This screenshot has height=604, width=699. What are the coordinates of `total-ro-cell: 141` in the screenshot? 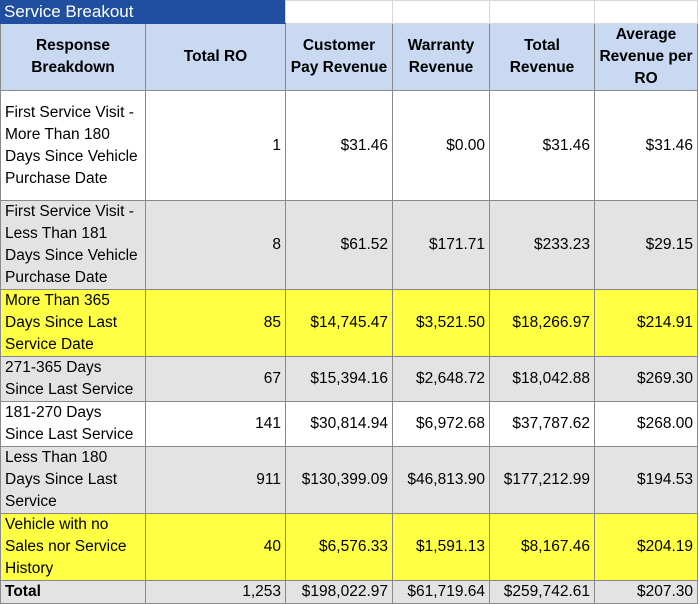 It's located at (215, 424).